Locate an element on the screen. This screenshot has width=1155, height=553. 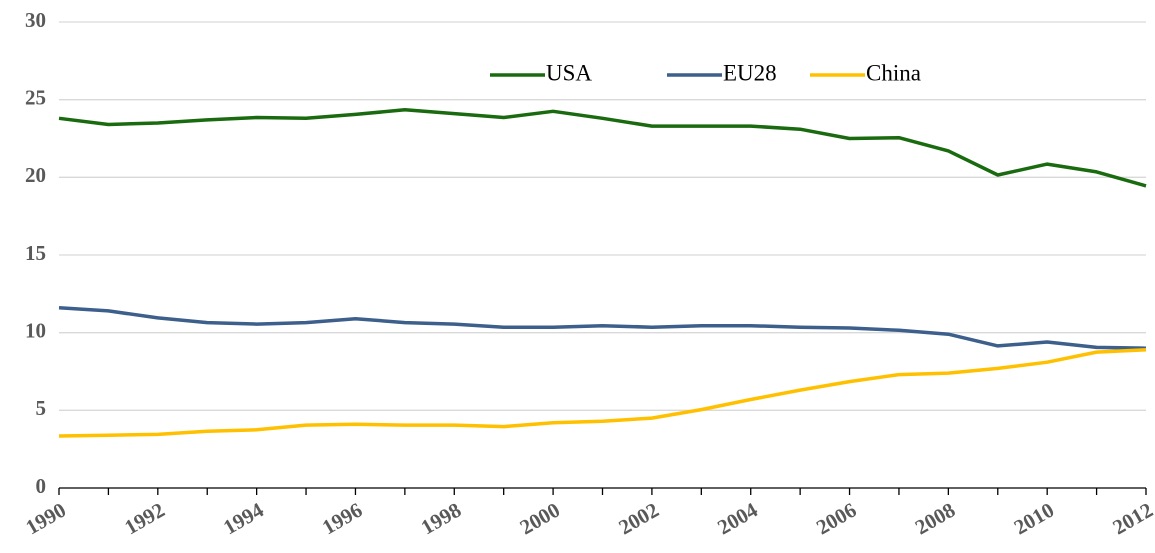
x-tick-label: 1992 is located at coordinates (144, 519).